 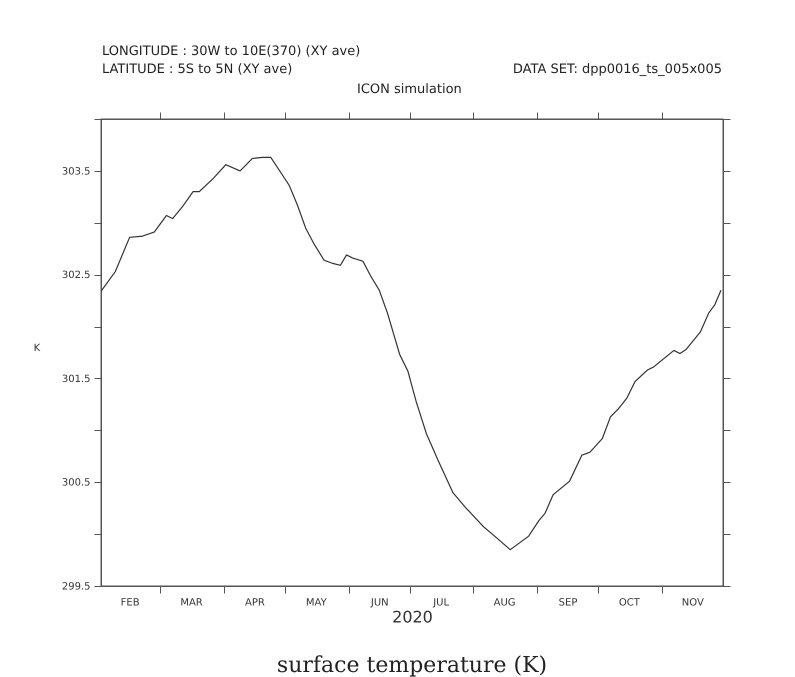 I want to click on x-tick-label: MAY, so click(x=317, y=603).